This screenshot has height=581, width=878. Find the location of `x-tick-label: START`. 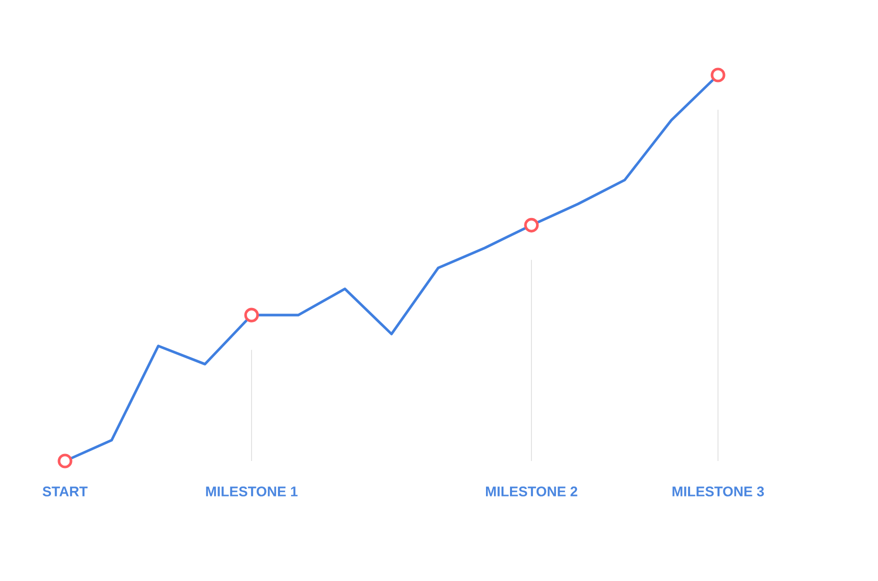

x-tick-label: START is located at coordinates (65, 491).